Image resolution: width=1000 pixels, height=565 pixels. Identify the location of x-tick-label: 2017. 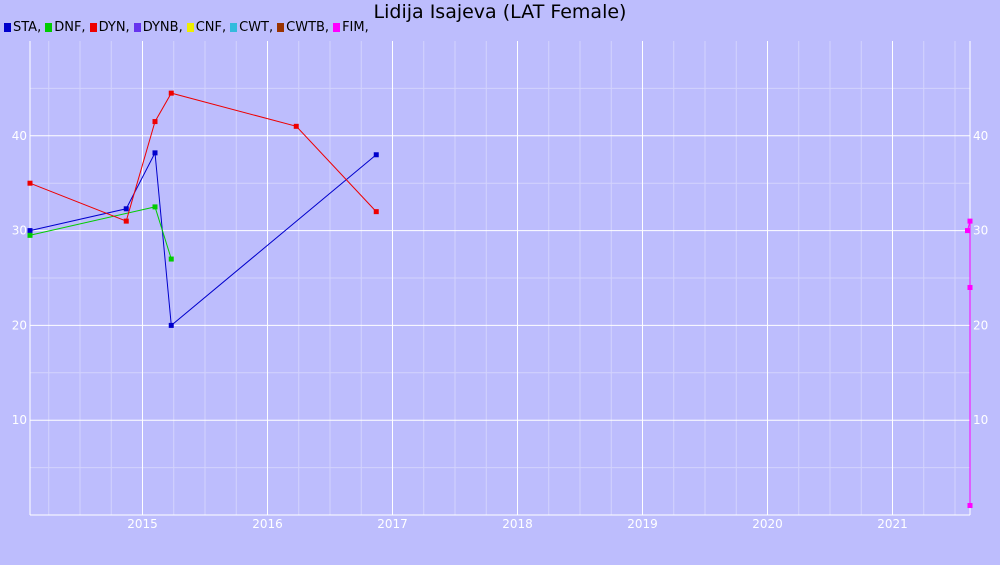
(392, 524).